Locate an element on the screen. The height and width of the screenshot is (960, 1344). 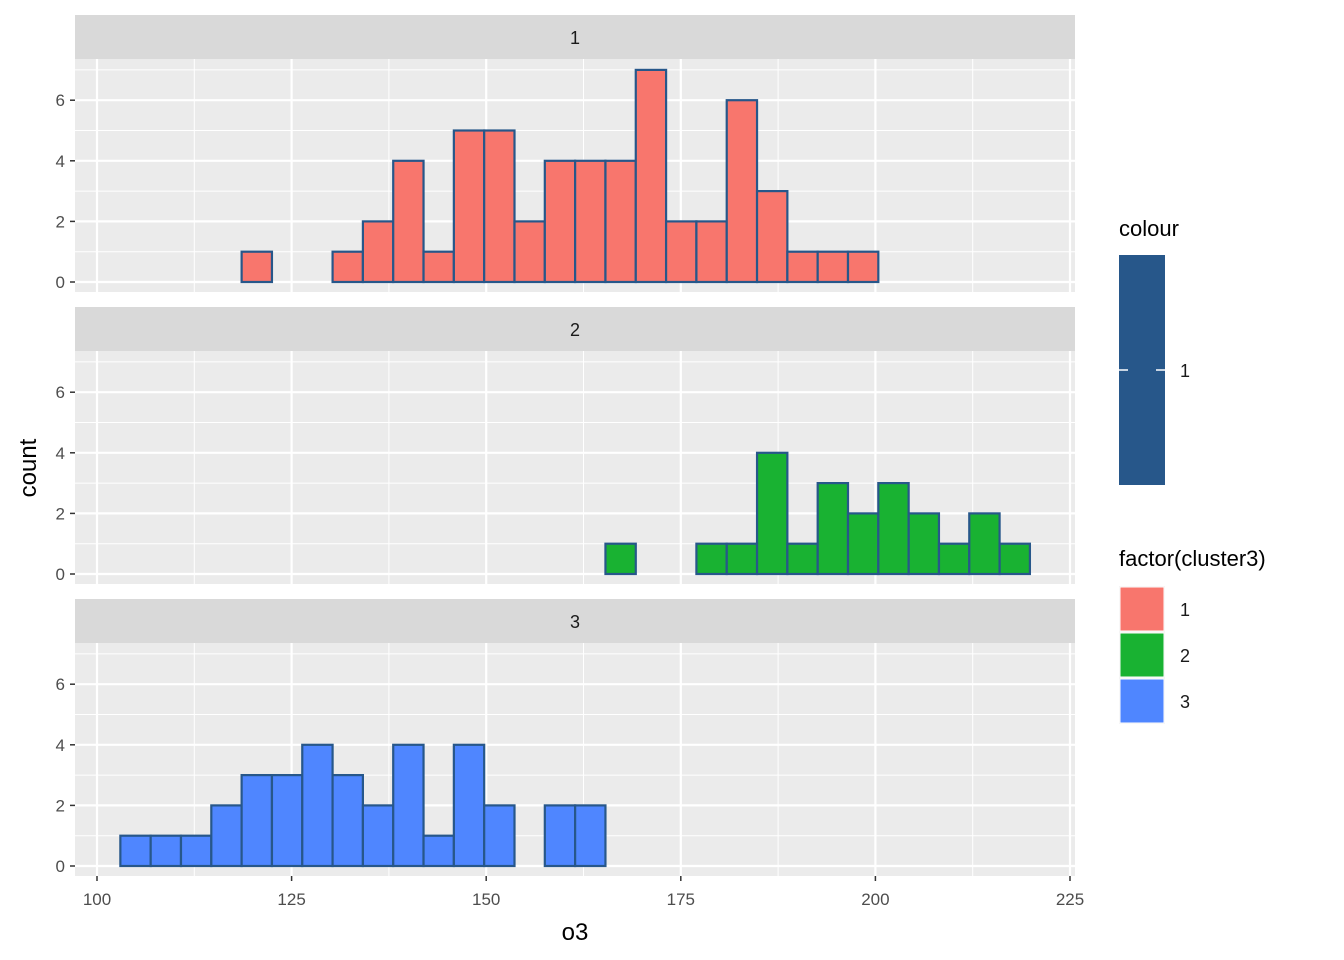
x-axis-title: o3 is located at coordinates (575, 932).